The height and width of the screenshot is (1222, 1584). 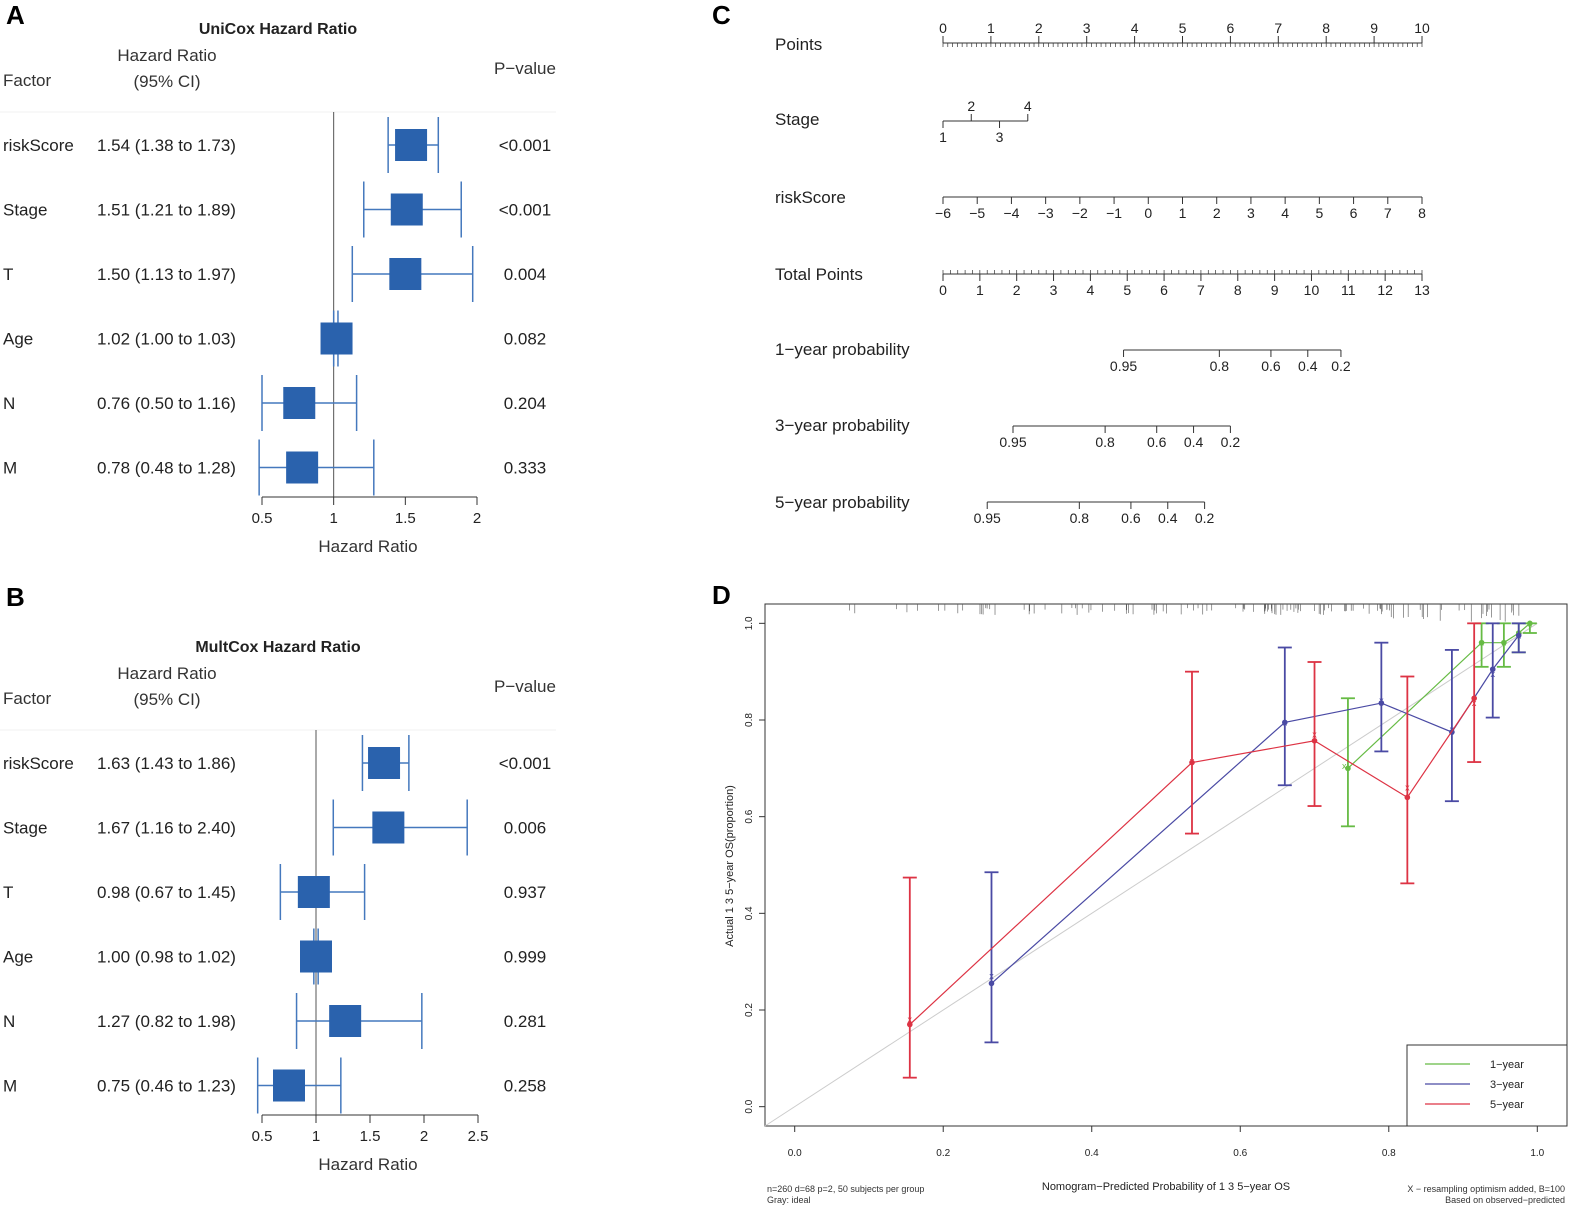 What do you see at coordinates (1487, 1085) in the screenshot?
I see `legend-box` at bounding box center [1487, 1085].